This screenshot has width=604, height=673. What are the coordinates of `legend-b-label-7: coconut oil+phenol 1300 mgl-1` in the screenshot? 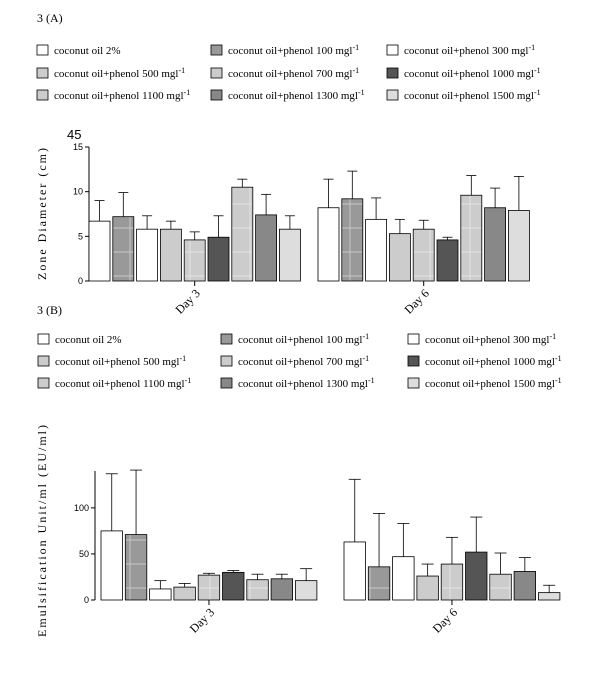 It's located at (306, 383).